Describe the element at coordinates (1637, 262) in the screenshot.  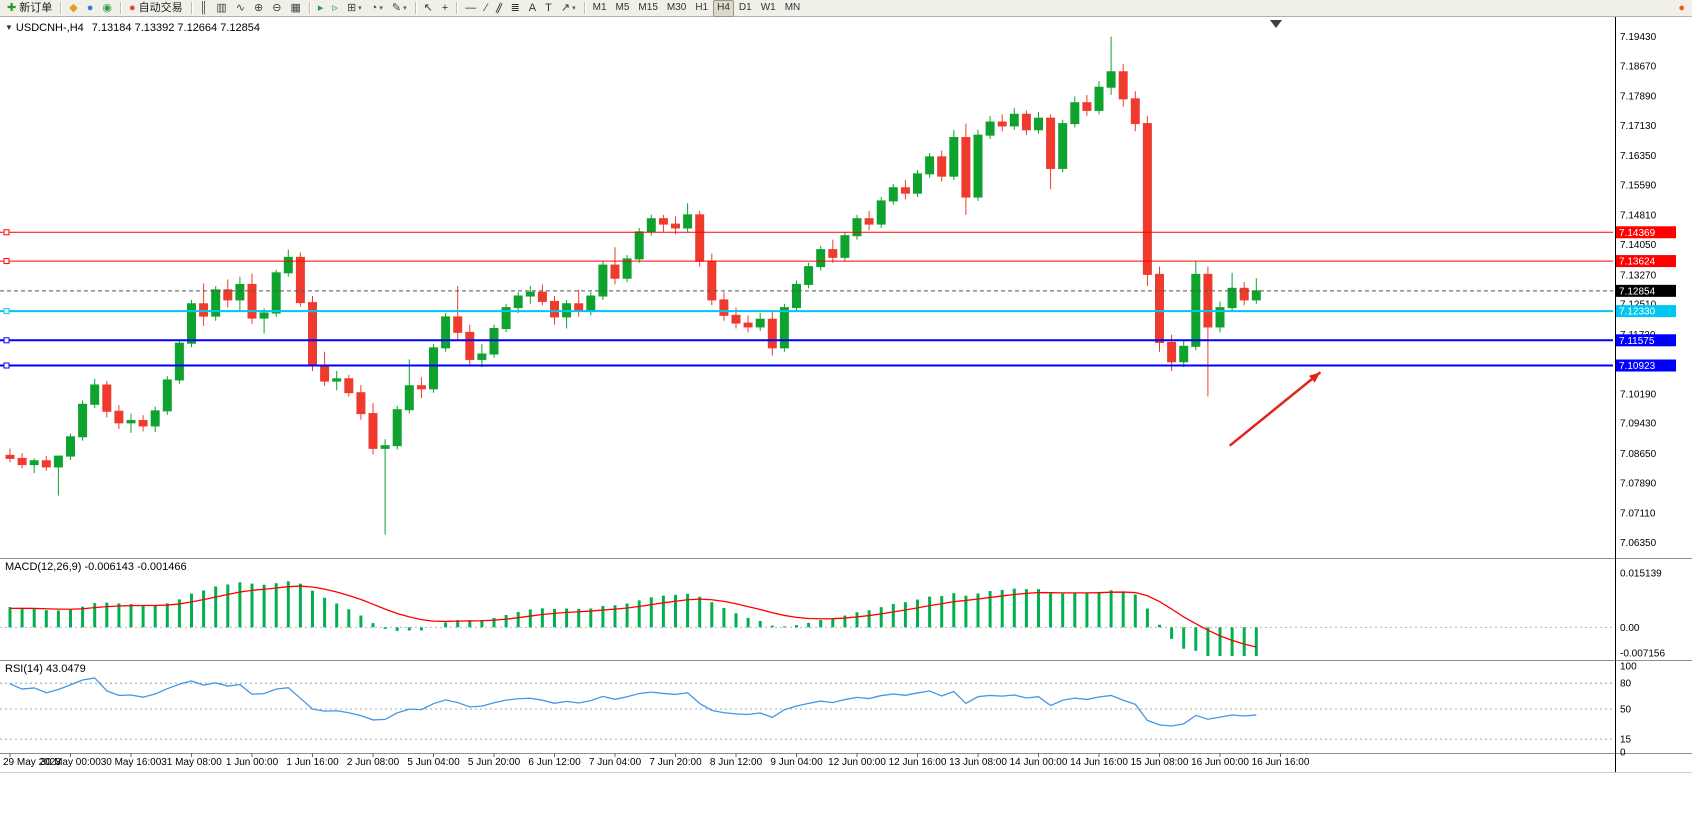
I see `svg-text: 7.13624` at that location.